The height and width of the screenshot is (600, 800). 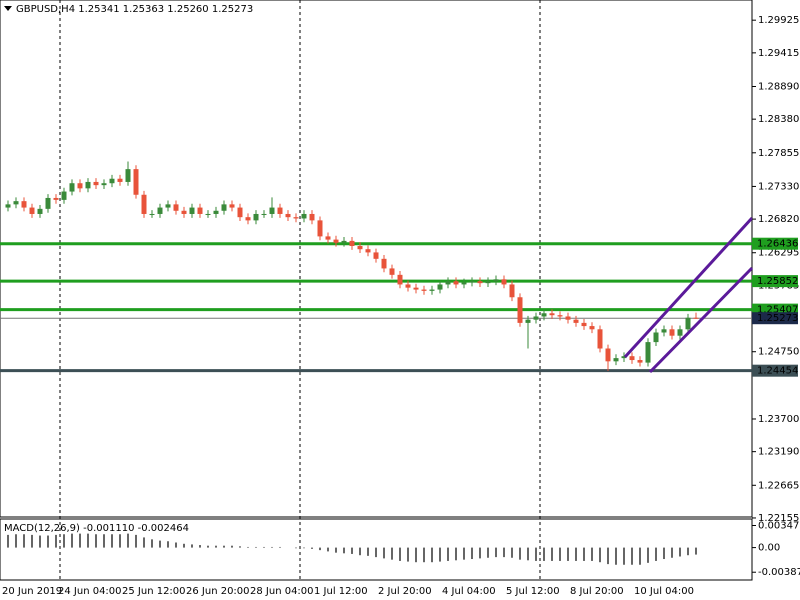 What do you see at coordinates (90, 591) in the screenshot?
I see `x-tick-label: 24 Jun 04:00` at bounding box center [90, 591].